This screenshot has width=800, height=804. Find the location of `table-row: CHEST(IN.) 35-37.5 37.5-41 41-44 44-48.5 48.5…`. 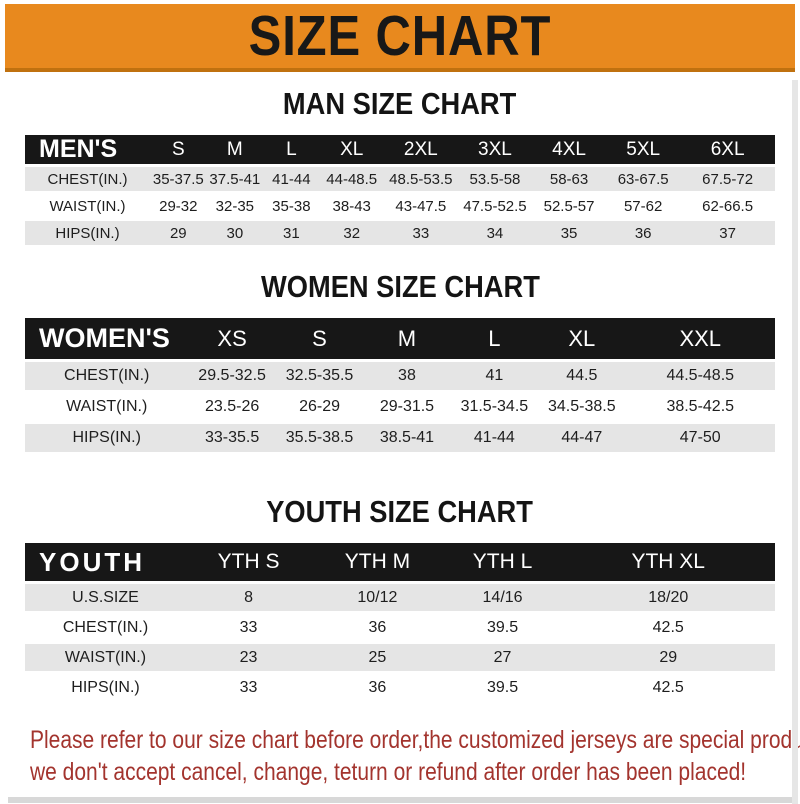

table-row: CHEST(IN.) 35-37.5 37.5-41 41-44 44-48.5 48.5… is located at coordinates (400, 179).